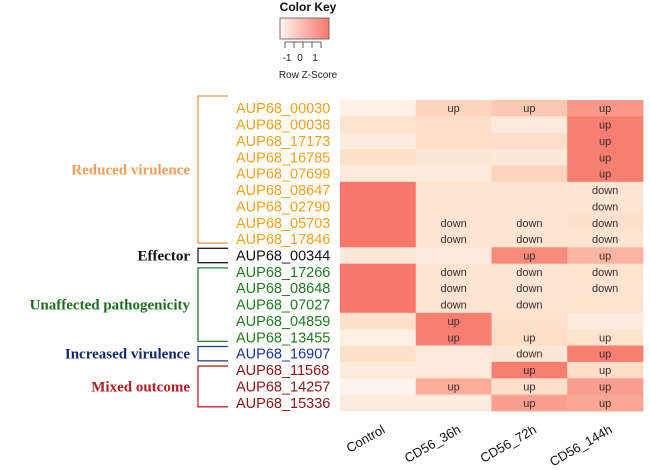 Image resolution: width=650 pixels, height=470 pixels. Describe the element at coordinates (283, 322) in the screenshot. I see `row-label: AUP68_04859` at that location.